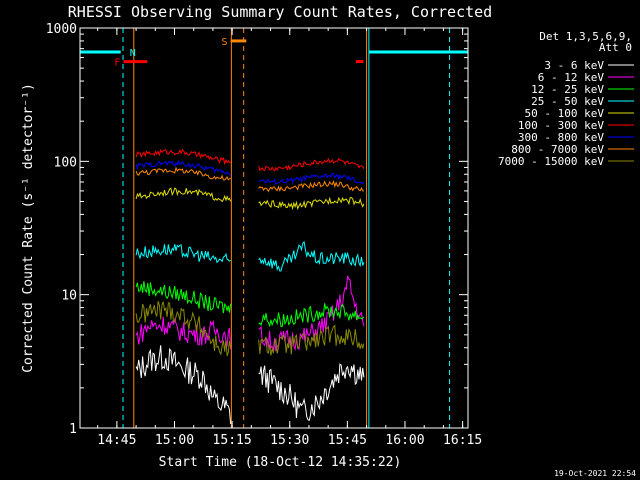 The width and height of the screenshot is (640, 480). What do you see at coordinates (65, 162) in the screenshot?
I see `y-tick-label: 100` at bounding box center [65, 162].